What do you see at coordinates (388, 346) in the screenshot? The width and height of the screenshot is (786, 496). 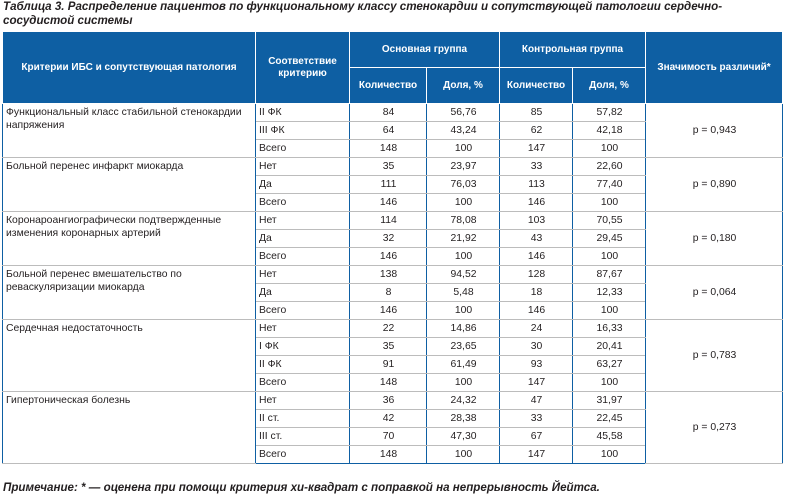 I see `main-quantity-cell: 35` at bounding box center [388, 346].